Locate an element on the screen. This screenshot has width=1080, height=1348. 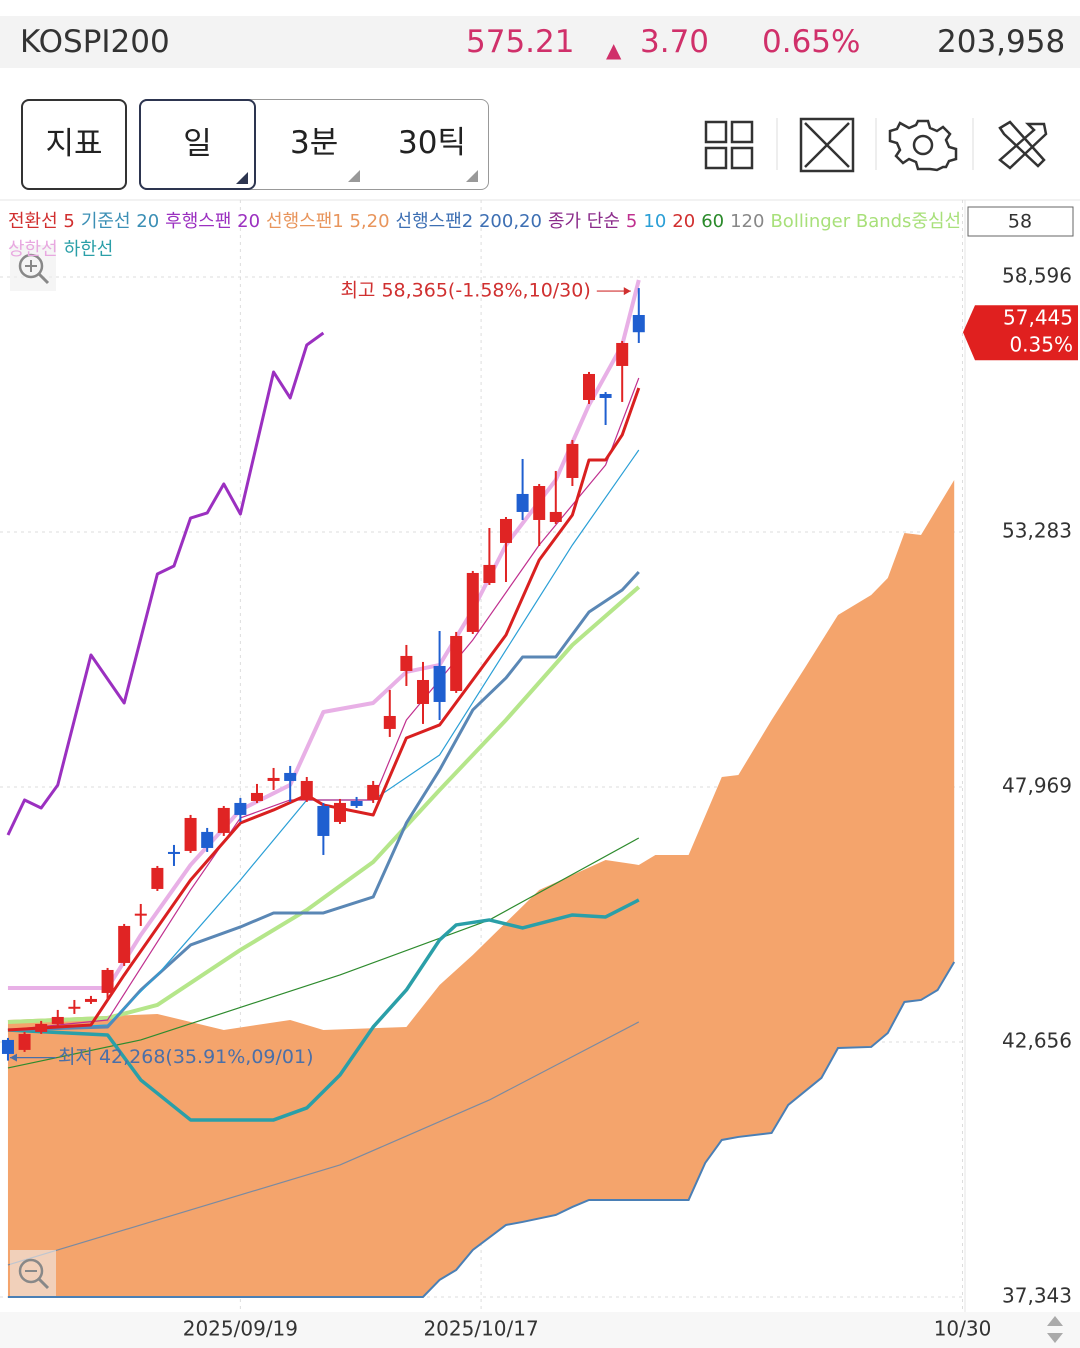
zoom-out is located at coordinates (33, 1273).